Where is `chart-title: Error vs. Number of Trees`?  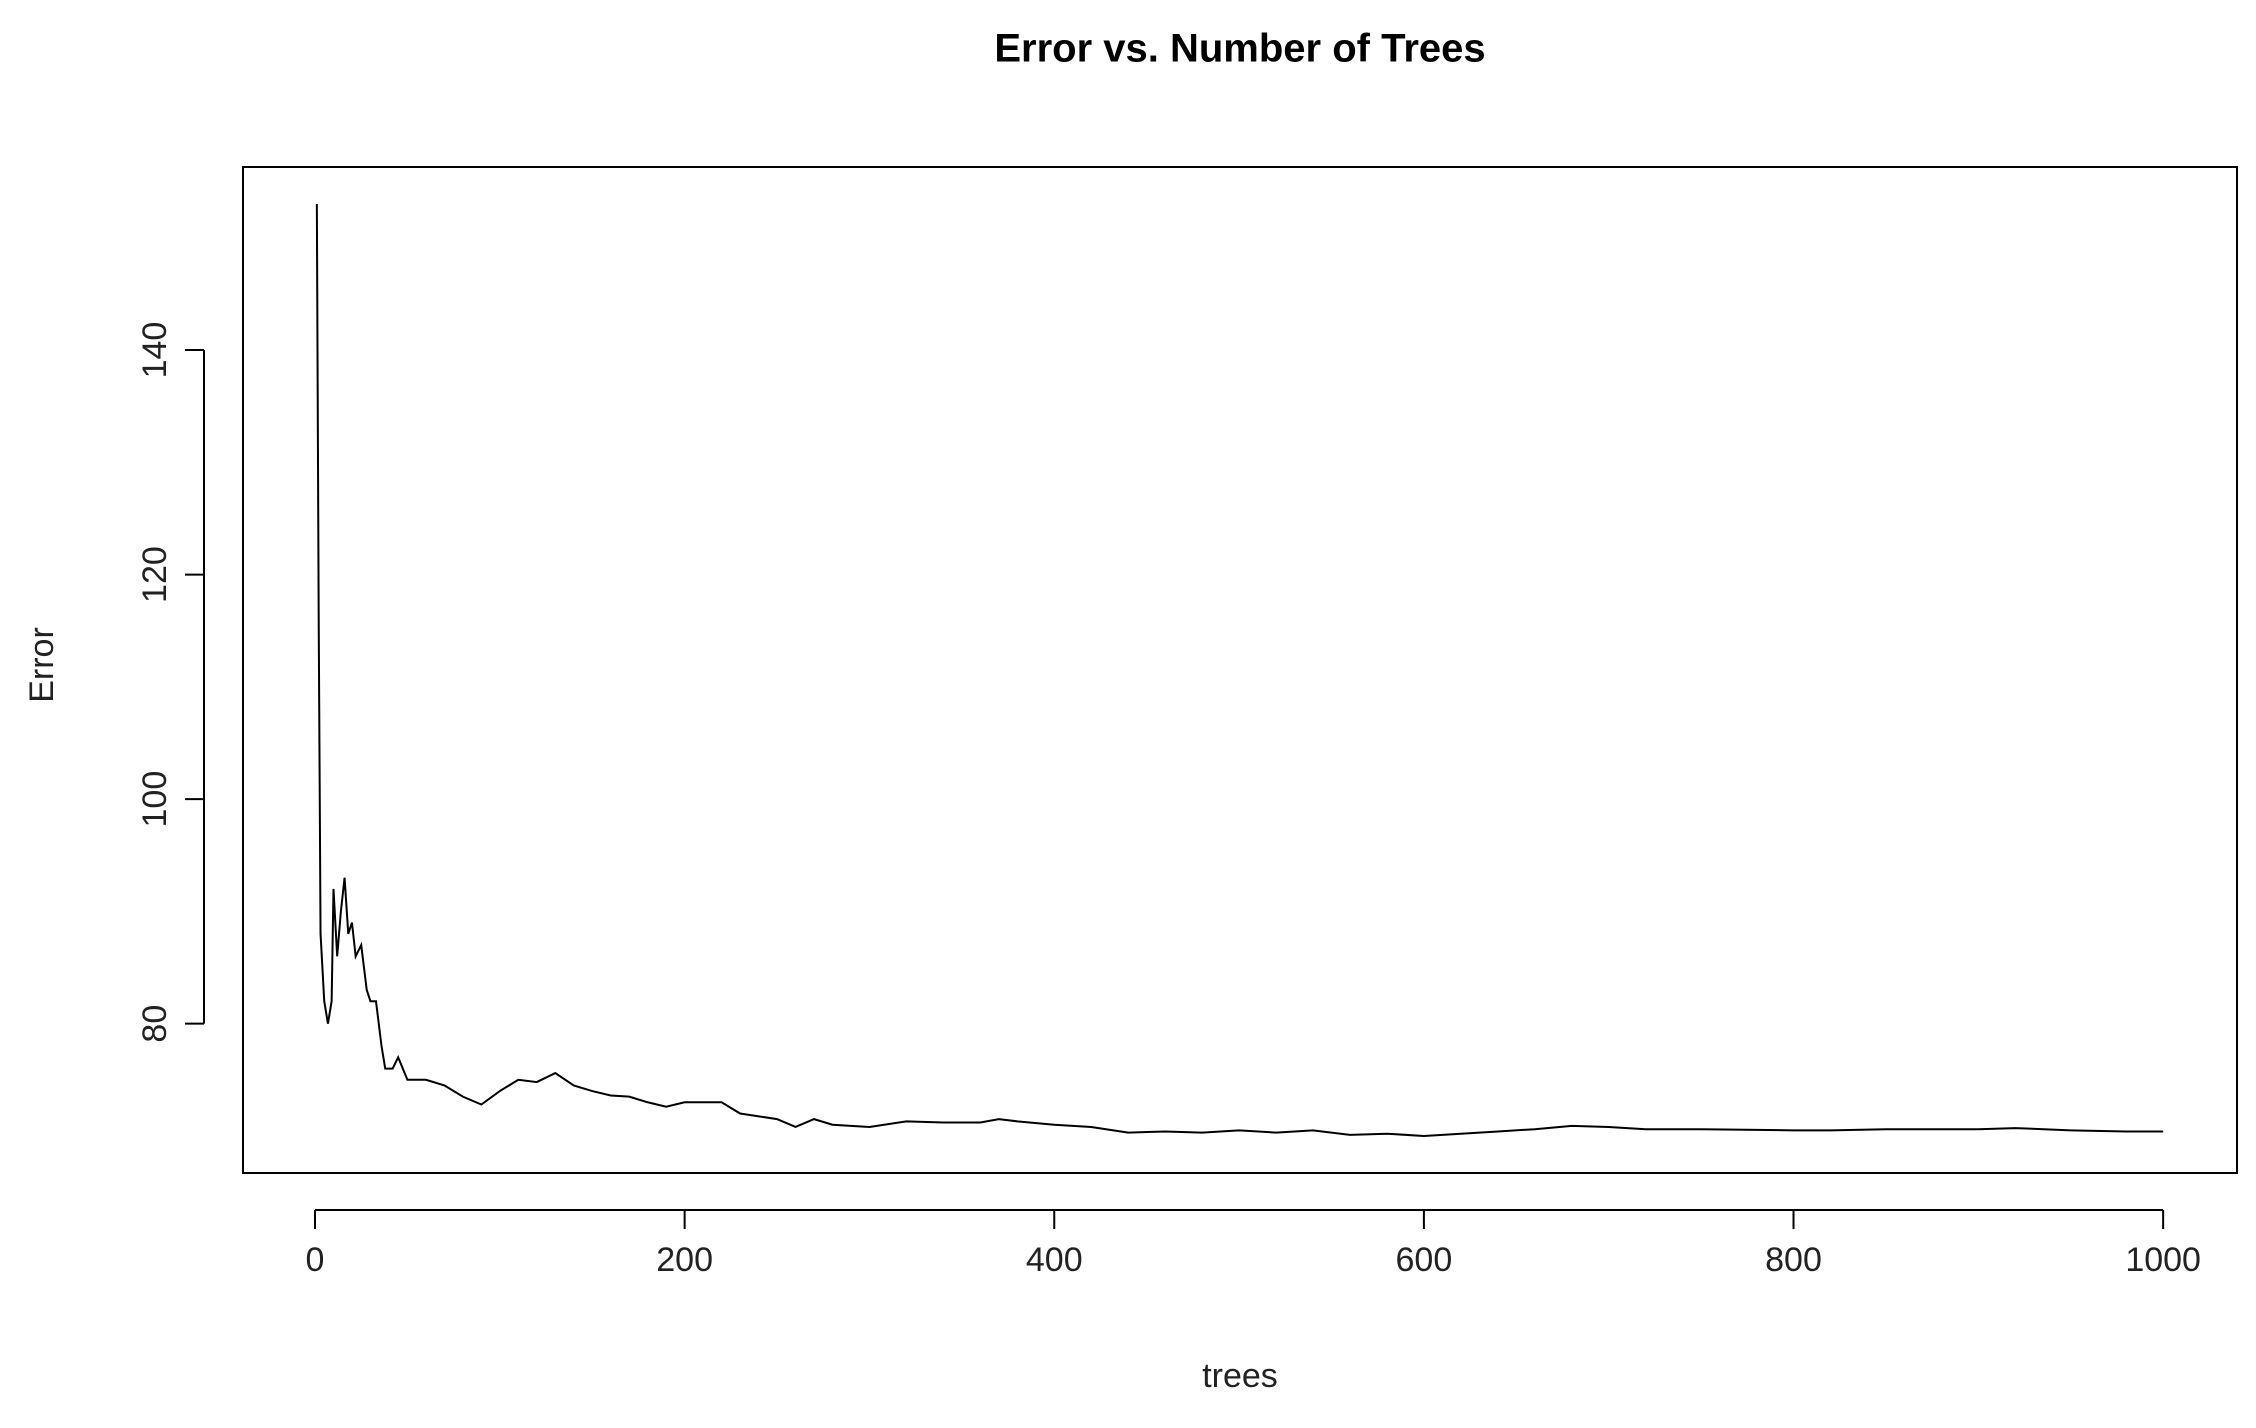 chart-title: Error vs. Number of Trees is located at coordinates (1239, 49).